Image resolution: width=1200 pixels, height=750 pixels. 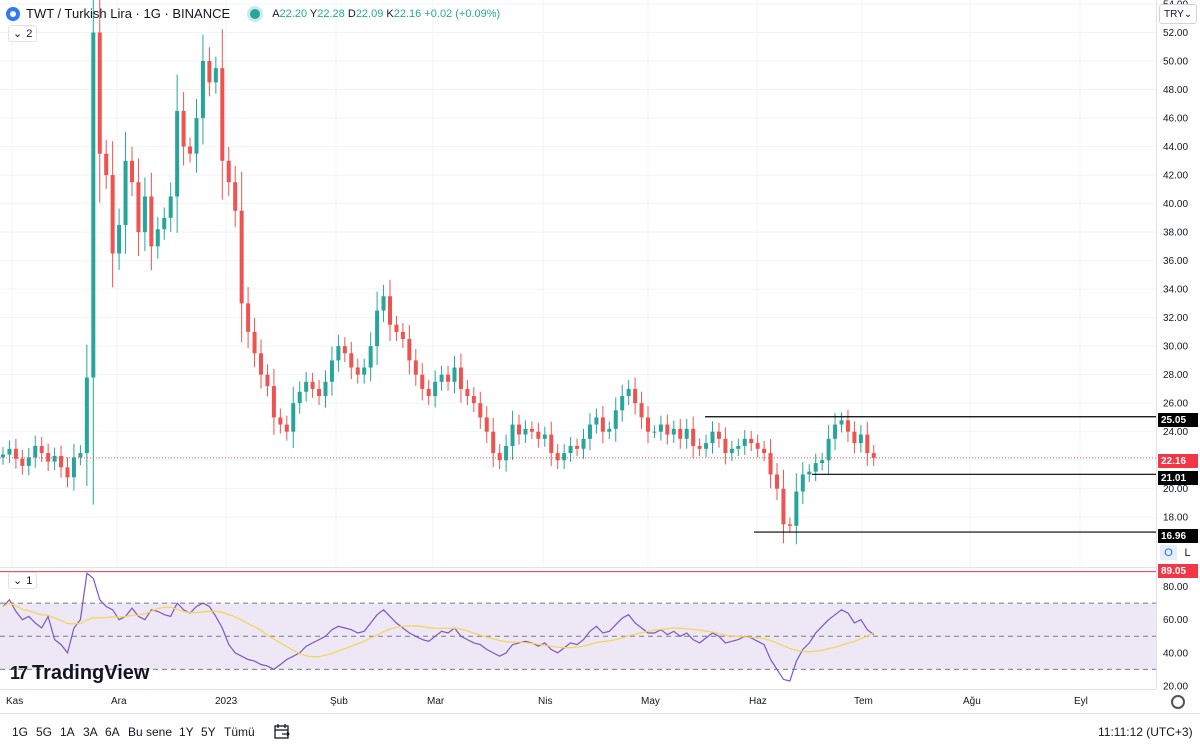 I want to click on price-tick-label: 50.00, so click(x=1175, y=62).